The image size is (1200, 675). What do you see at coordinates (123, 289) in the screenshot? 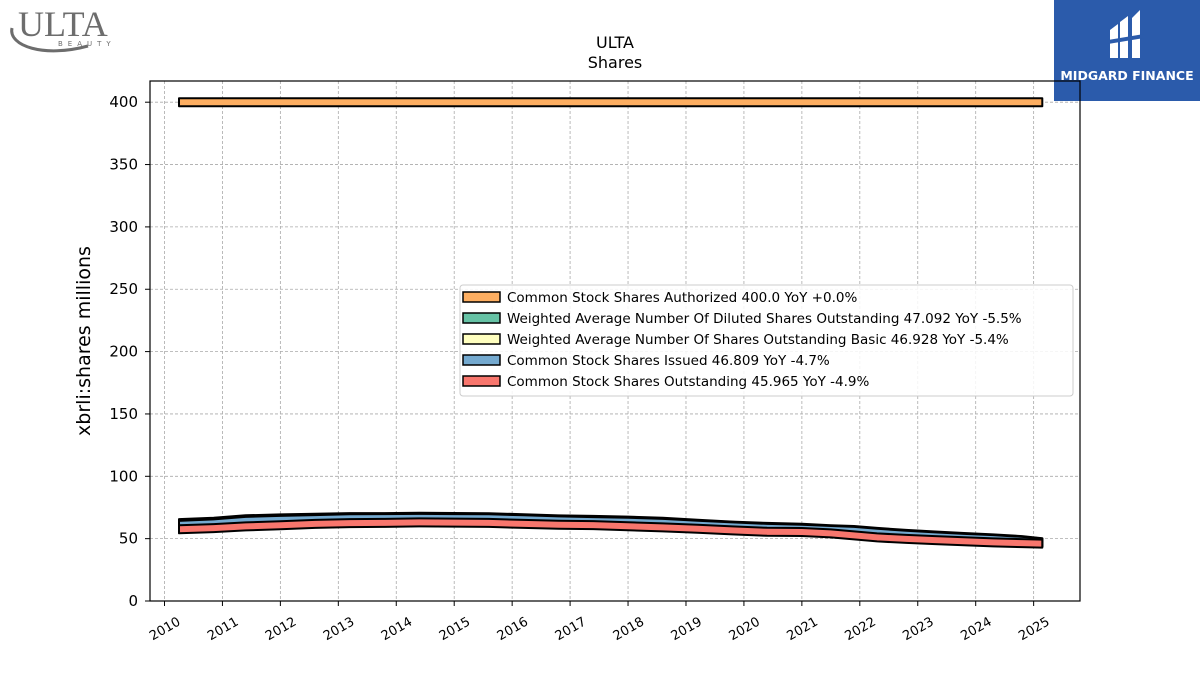
I see `y-tick-label: 250` at bounding box center [123, 289].